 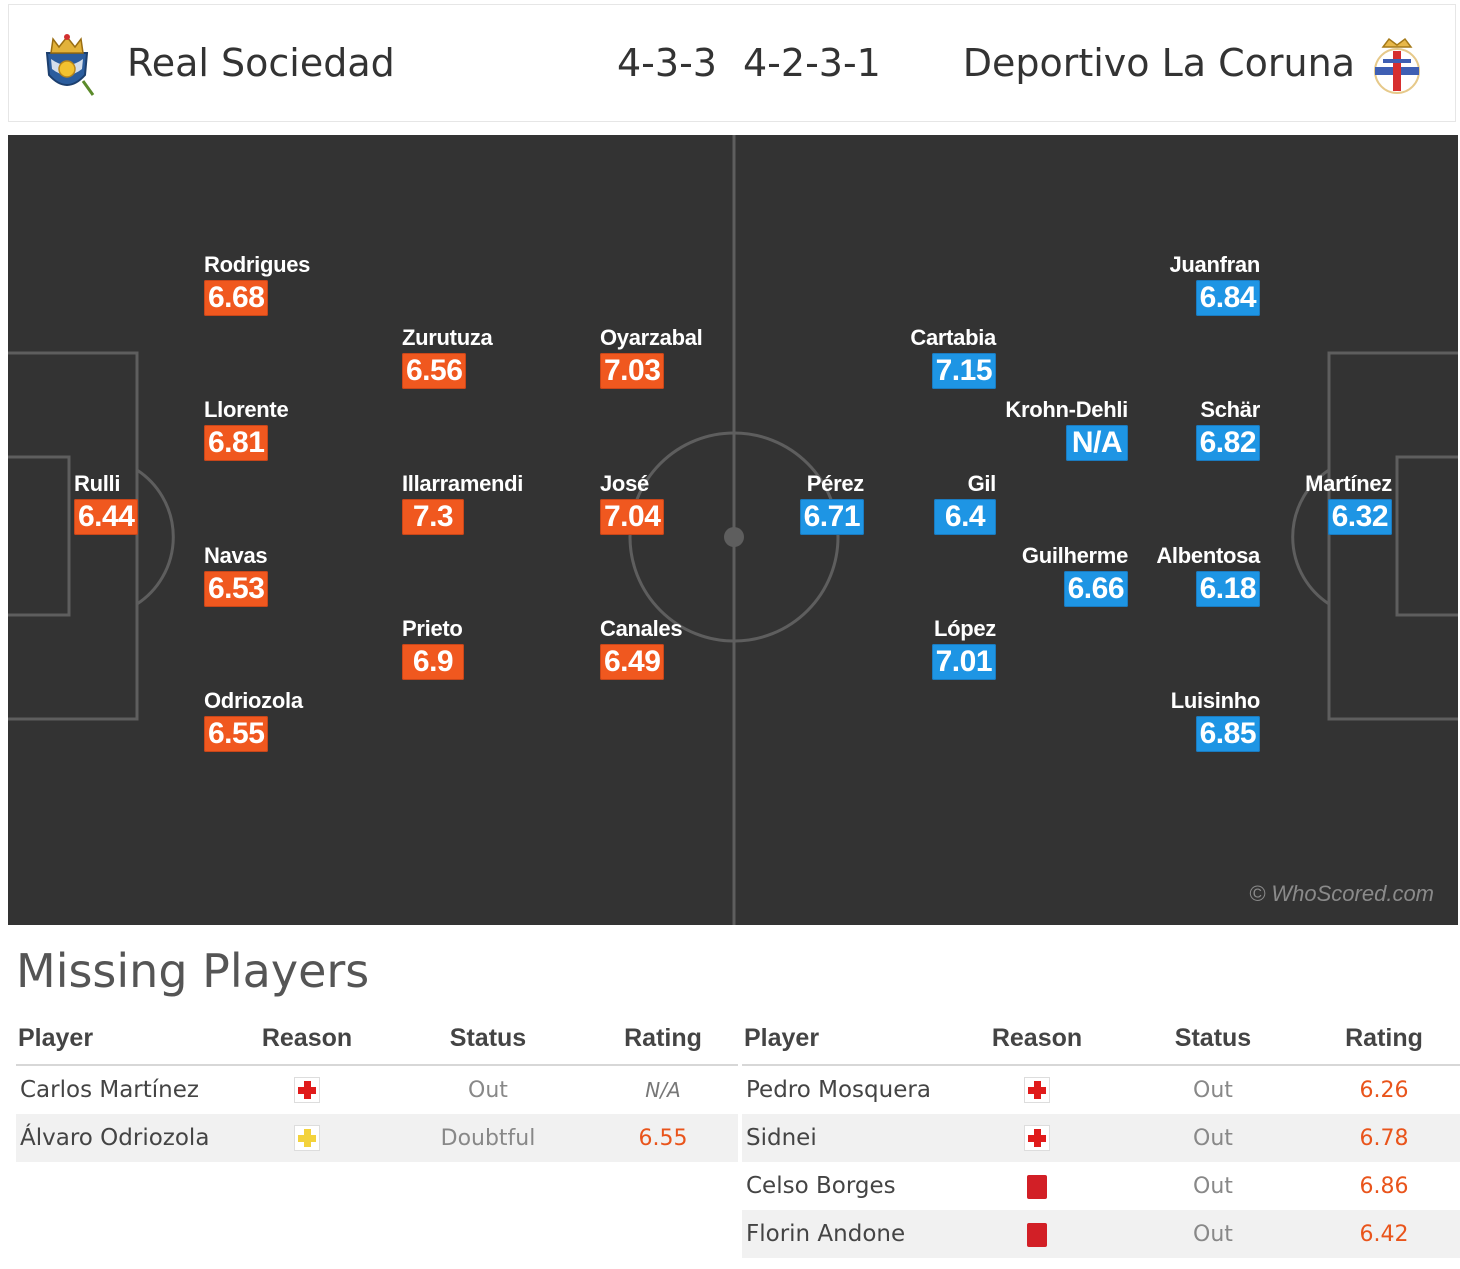 I want to click on home-player-canales: Canales 6.49, so click(x=710, y=656).